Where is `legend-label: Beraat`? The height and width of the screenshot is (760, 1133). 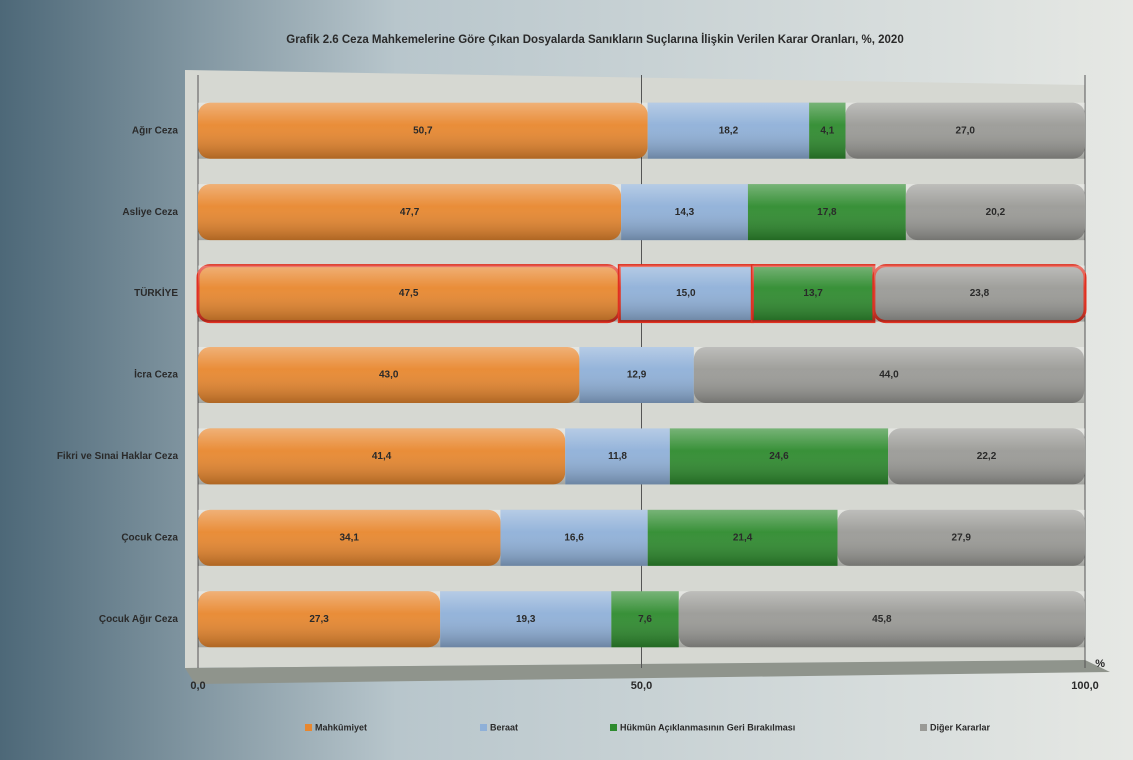 legend-label: Beraat is located at coordinates (504, 727).